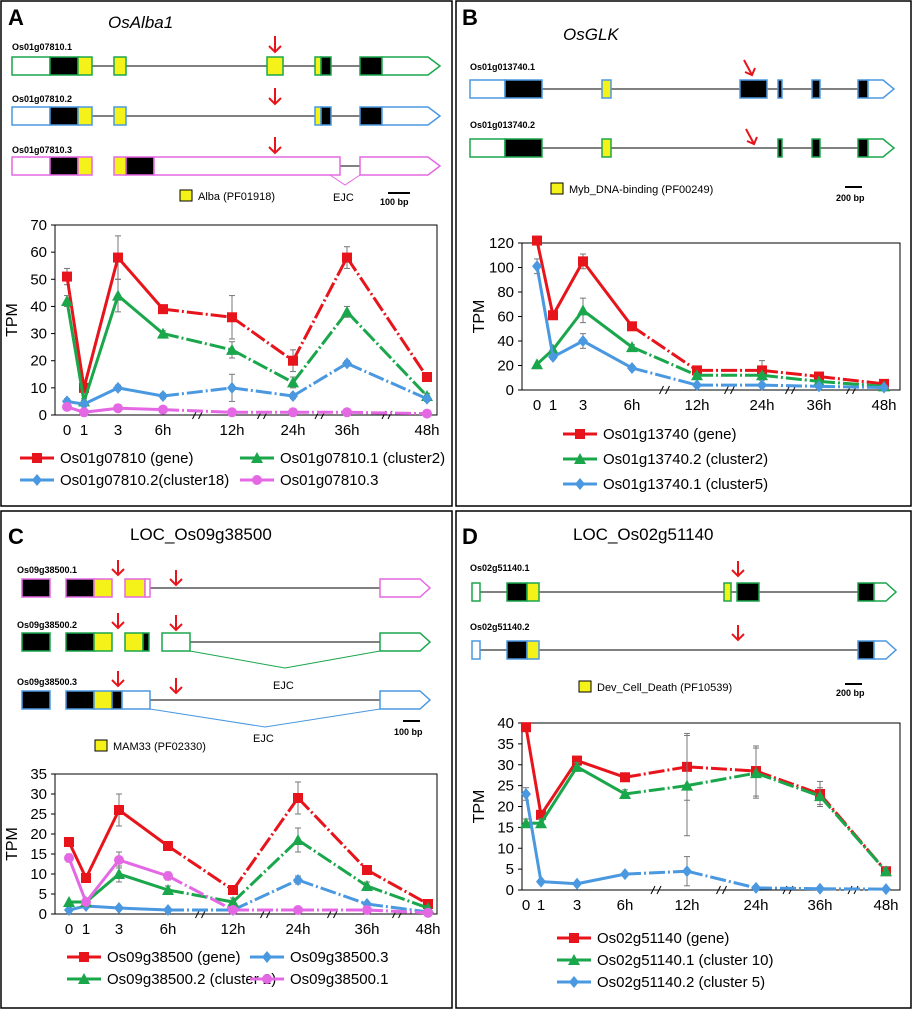  What do you see at coordinates (669, 434) in the screenshot?
I see `legend-label: Os01g13740 (gene)` at bounding box center [669, 434].